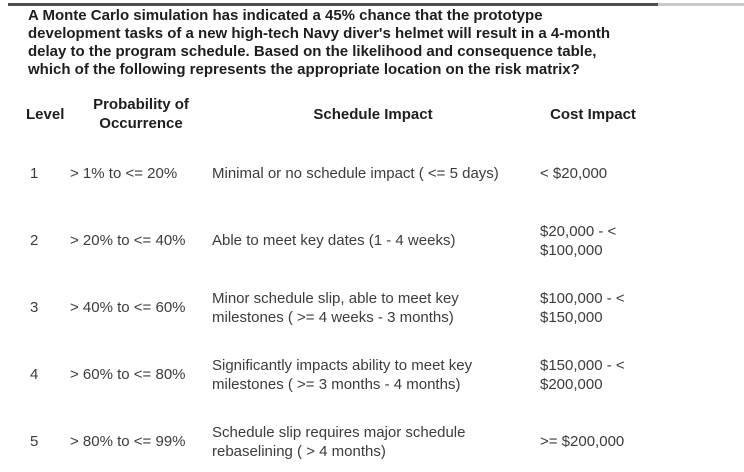 This screenshot has width=744, height=472. What do you see at coordinates (128, 307) in the screenshot?
I see `probability-value: > 40% to <= 60%` at bounding box center [128, 307].